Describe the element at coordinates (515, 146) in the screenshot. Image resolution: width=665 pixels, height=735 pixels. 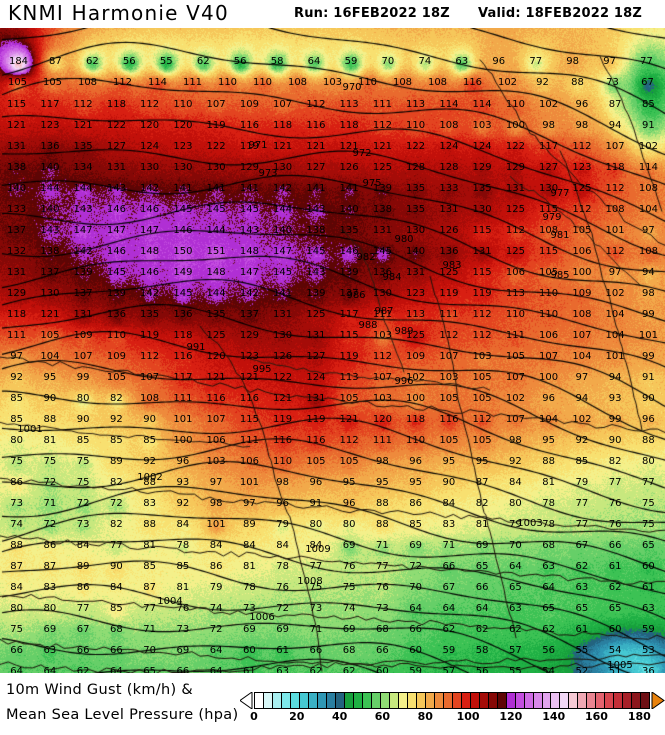
I see `gust-value-label: 122` at that location.